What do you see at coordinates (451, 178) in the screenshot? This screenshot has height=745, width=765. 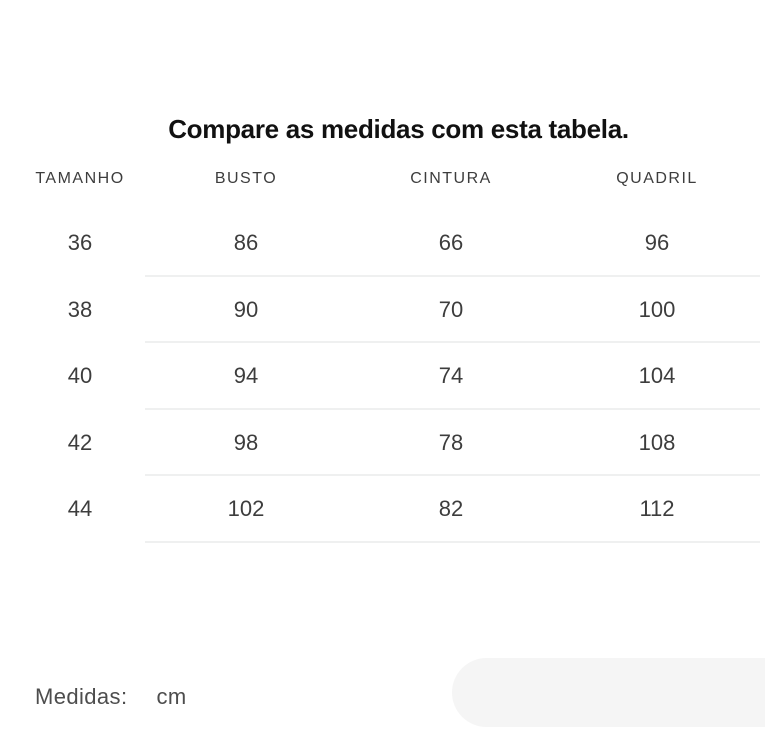 I see `column-header-cintura: CINTURA` at bounding box center [451, 178].